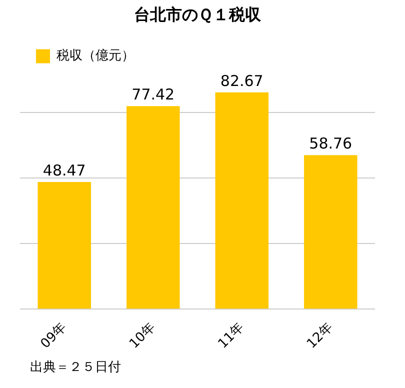 The image size is (405, 388). Describe the element at coordinates (153, 95) in the screenshot. I see `data-label: 77.42` at that location.